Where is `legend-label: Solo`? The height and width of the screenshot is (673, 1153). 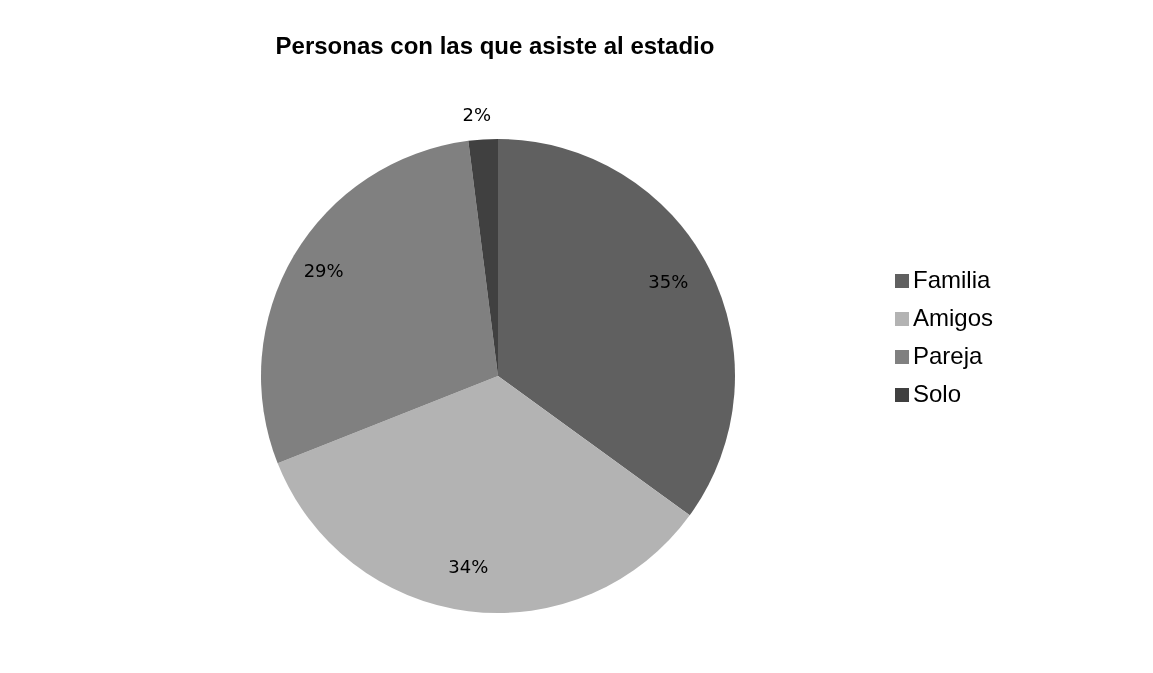
legend-label: Solo is located at coordinates (937, 393).